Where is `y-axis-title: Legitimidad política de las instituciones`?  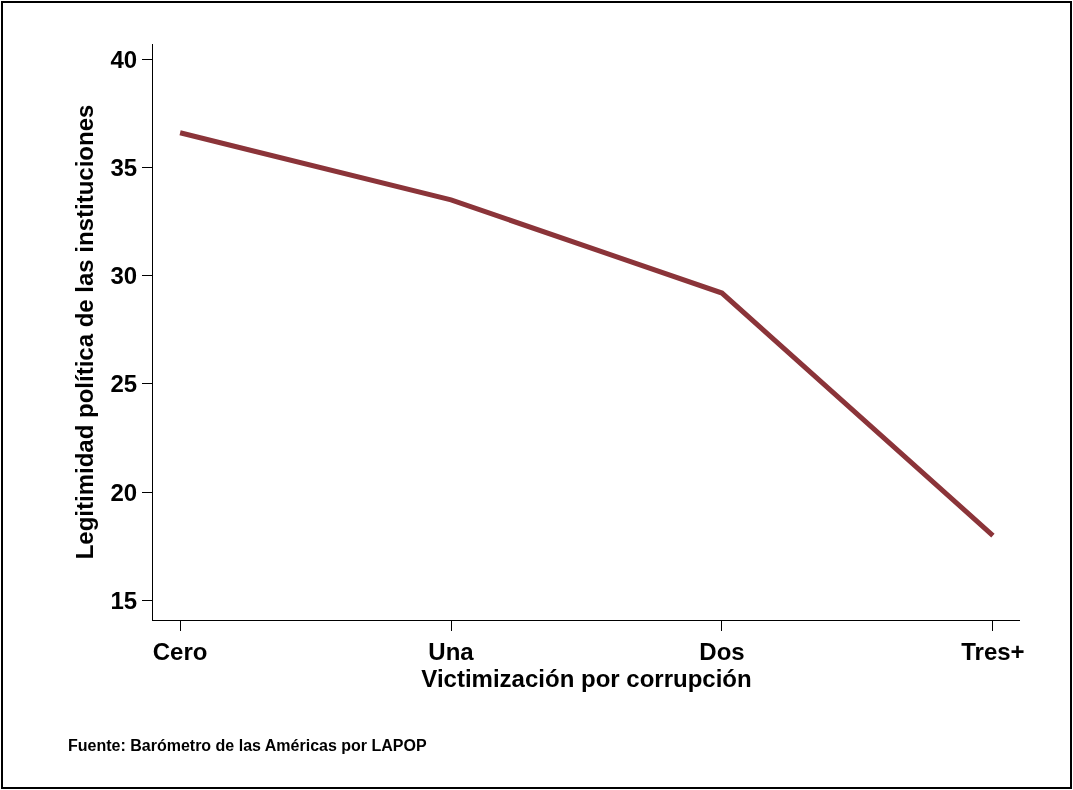
y-axis-title: Legitimidad política de las instituciones is located at coordinates (84, 332).